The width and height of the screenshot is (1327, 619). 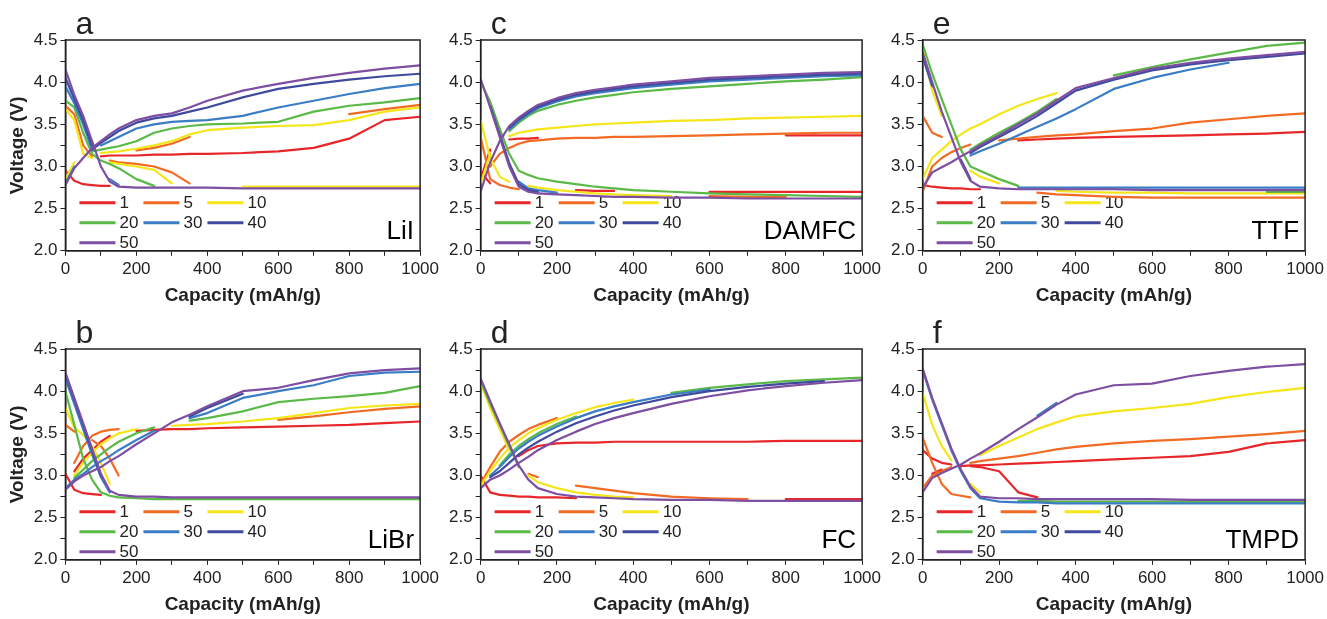 I want to click on chart-title: b, so click(x=84, y=332).